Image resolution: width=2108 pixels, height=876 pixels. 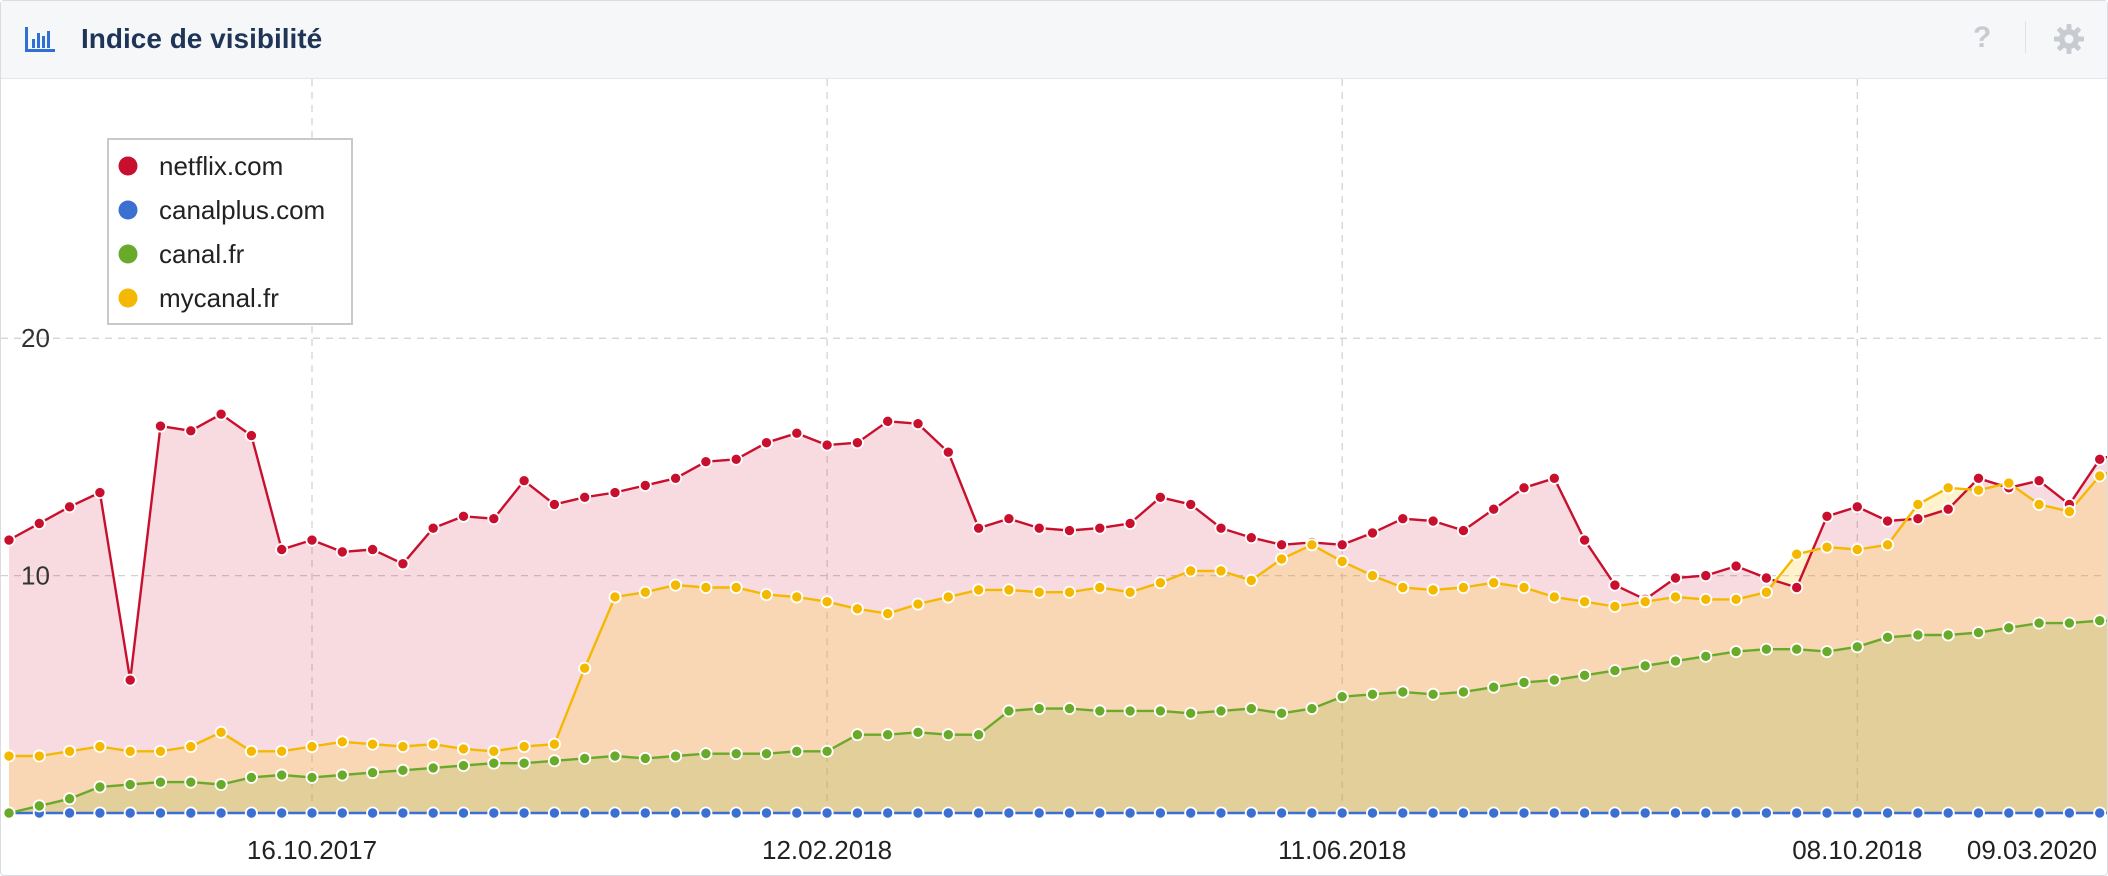 What do you see at coordinates (128, 298) in the screenshot?
I see `legend-marker` at bounding box center [128, 298].